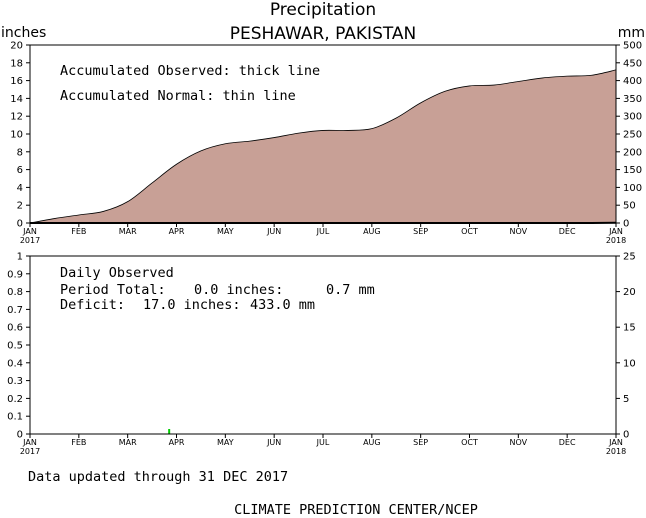 The image size is (646, 518). I want to click on deficit-inches: 17.0 inches:, so click(192, 305).